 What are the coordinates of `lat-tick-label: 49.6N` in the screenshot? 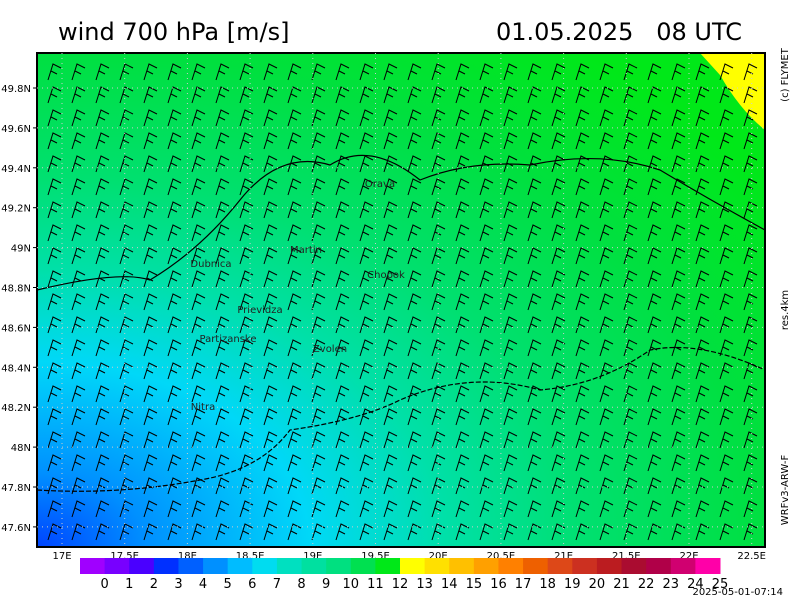 It's located at (16, 129).